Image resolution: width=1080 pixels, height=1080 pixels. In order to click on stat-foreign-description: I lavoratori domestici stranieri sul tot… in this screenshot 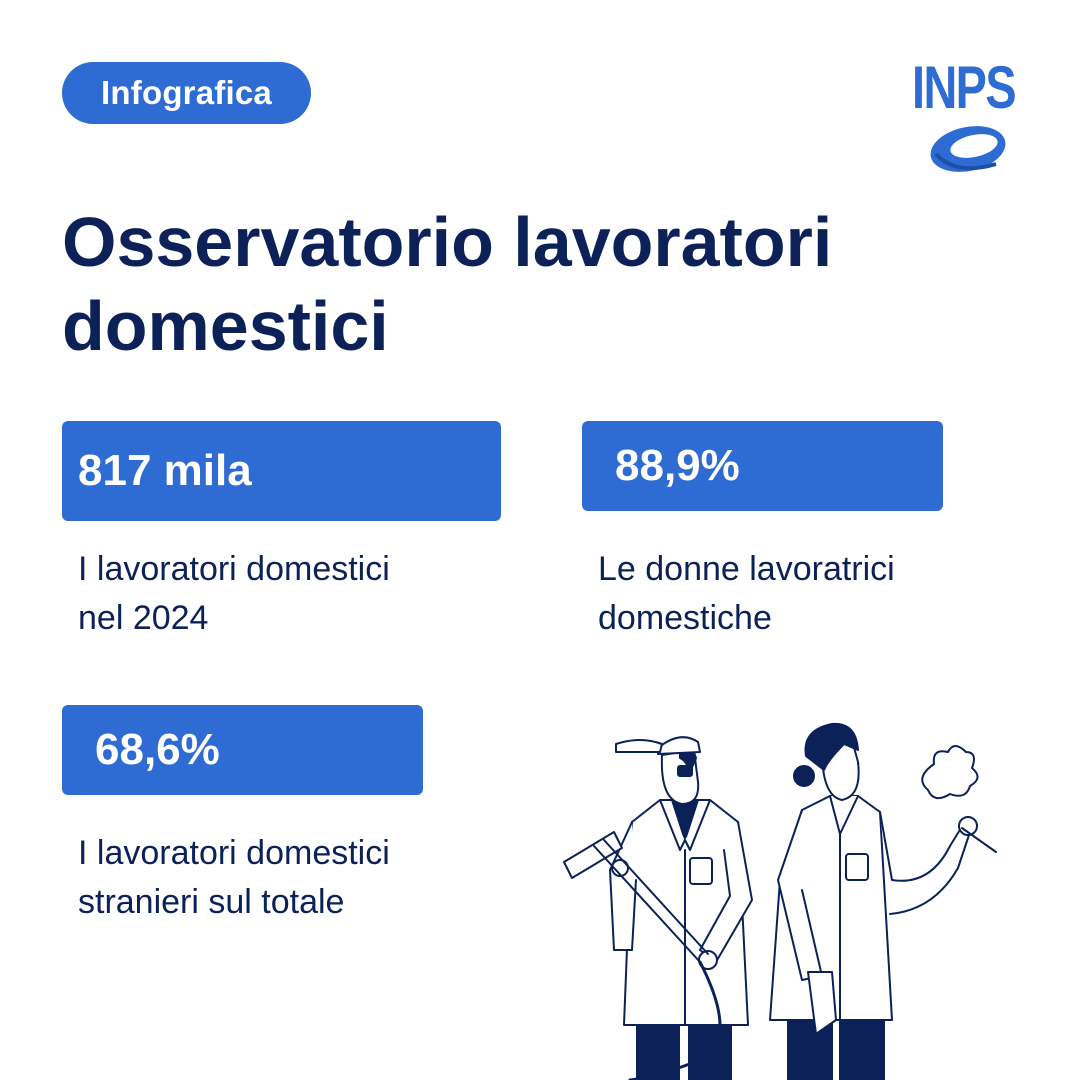, I will do `click(288, 878)`.